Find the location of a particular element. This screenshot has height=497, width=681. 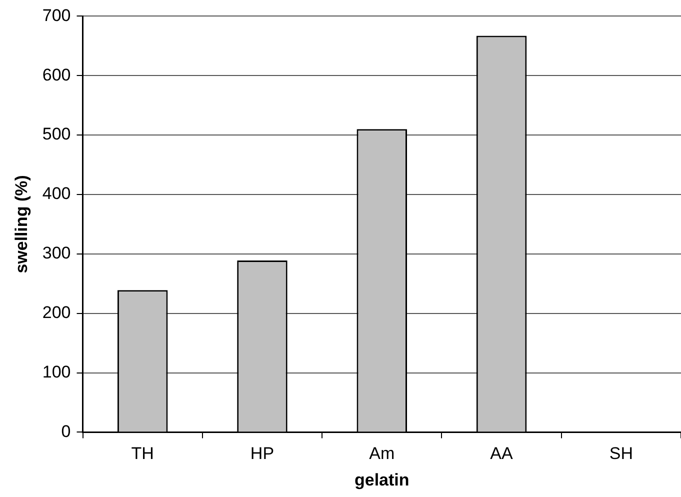

y-axis-title: swelling (%) is located at coordinates (21, 224).